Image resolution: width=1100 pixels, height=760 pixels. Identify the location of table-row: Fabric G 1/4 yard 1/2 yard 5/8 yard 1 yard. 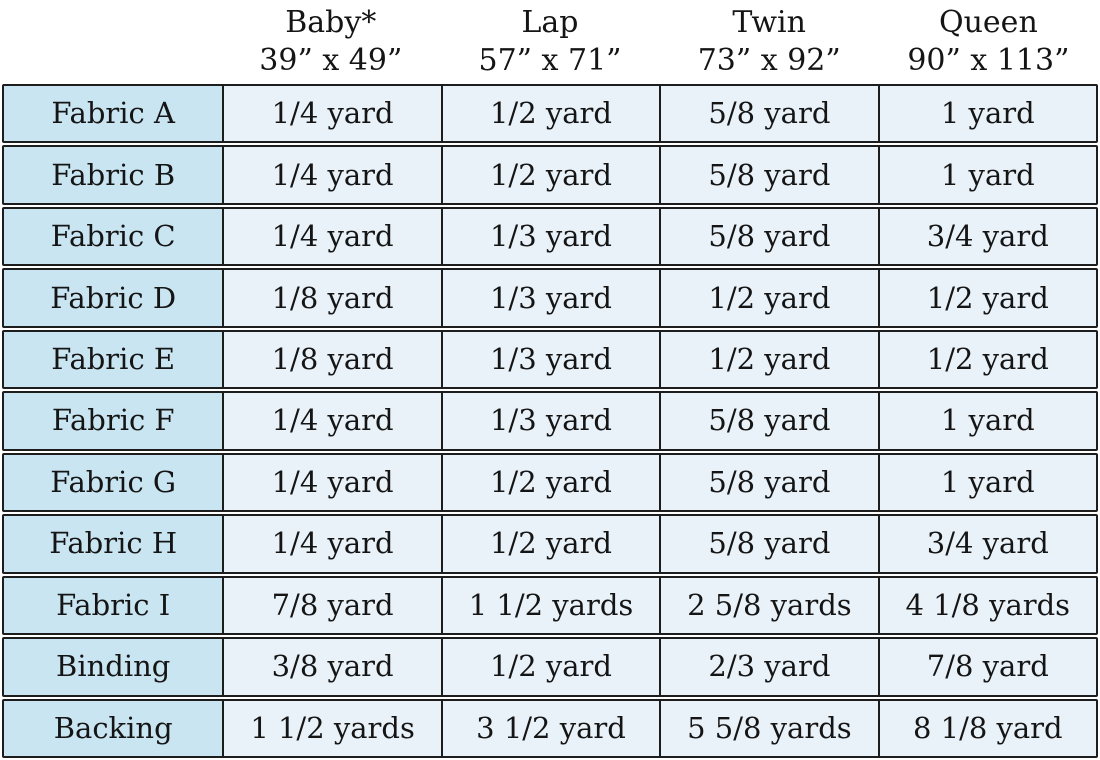
(550, 482).